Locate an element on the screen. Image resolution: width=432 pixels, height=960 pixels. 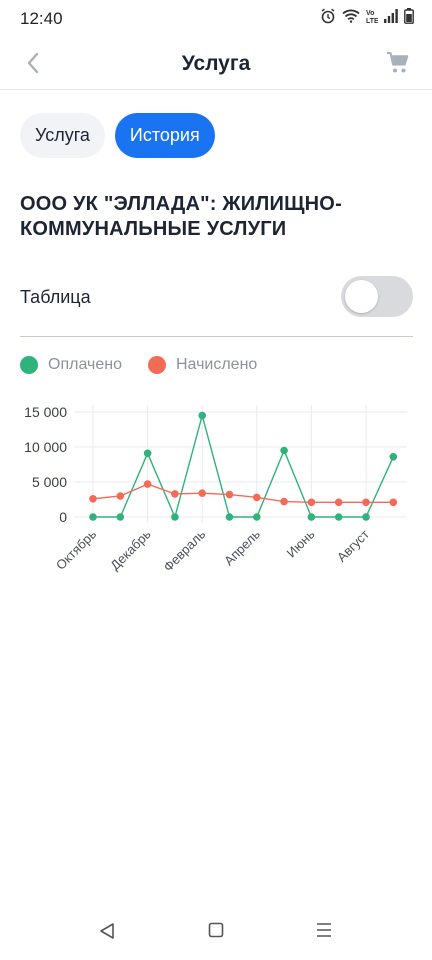
app-header: Услуга is located at coordinates (216, 64).